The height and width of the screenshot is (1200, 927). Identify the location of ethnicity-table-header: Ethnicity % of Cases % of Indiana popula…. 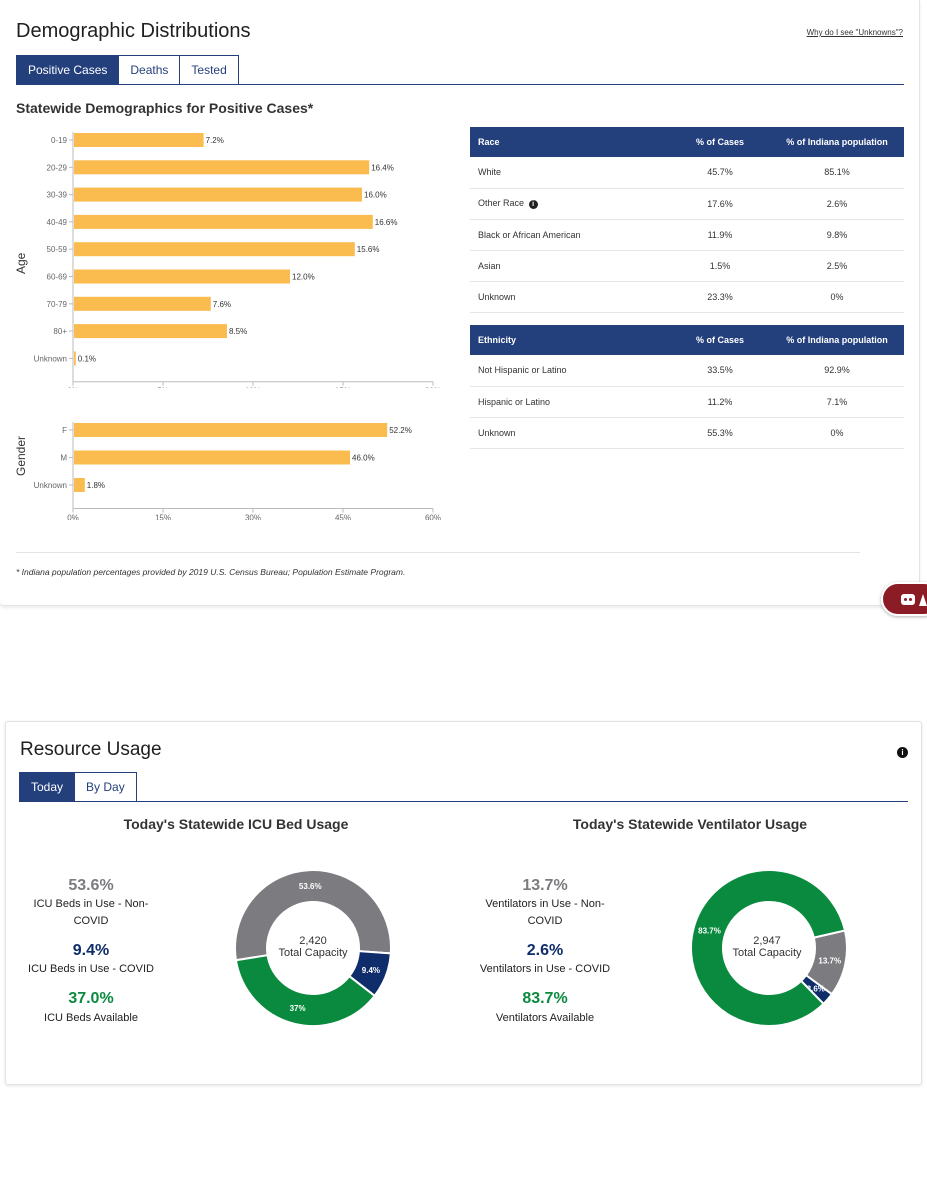
(687, 340).